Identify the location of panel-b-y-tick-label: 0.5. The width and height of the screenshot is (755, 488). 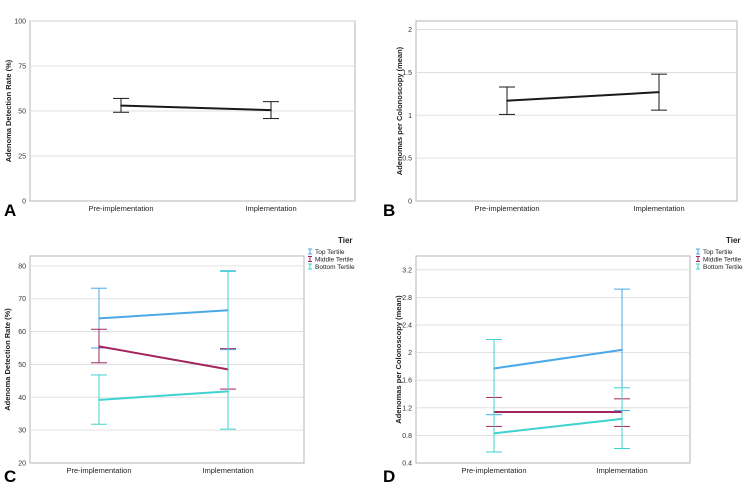
(407, 159).